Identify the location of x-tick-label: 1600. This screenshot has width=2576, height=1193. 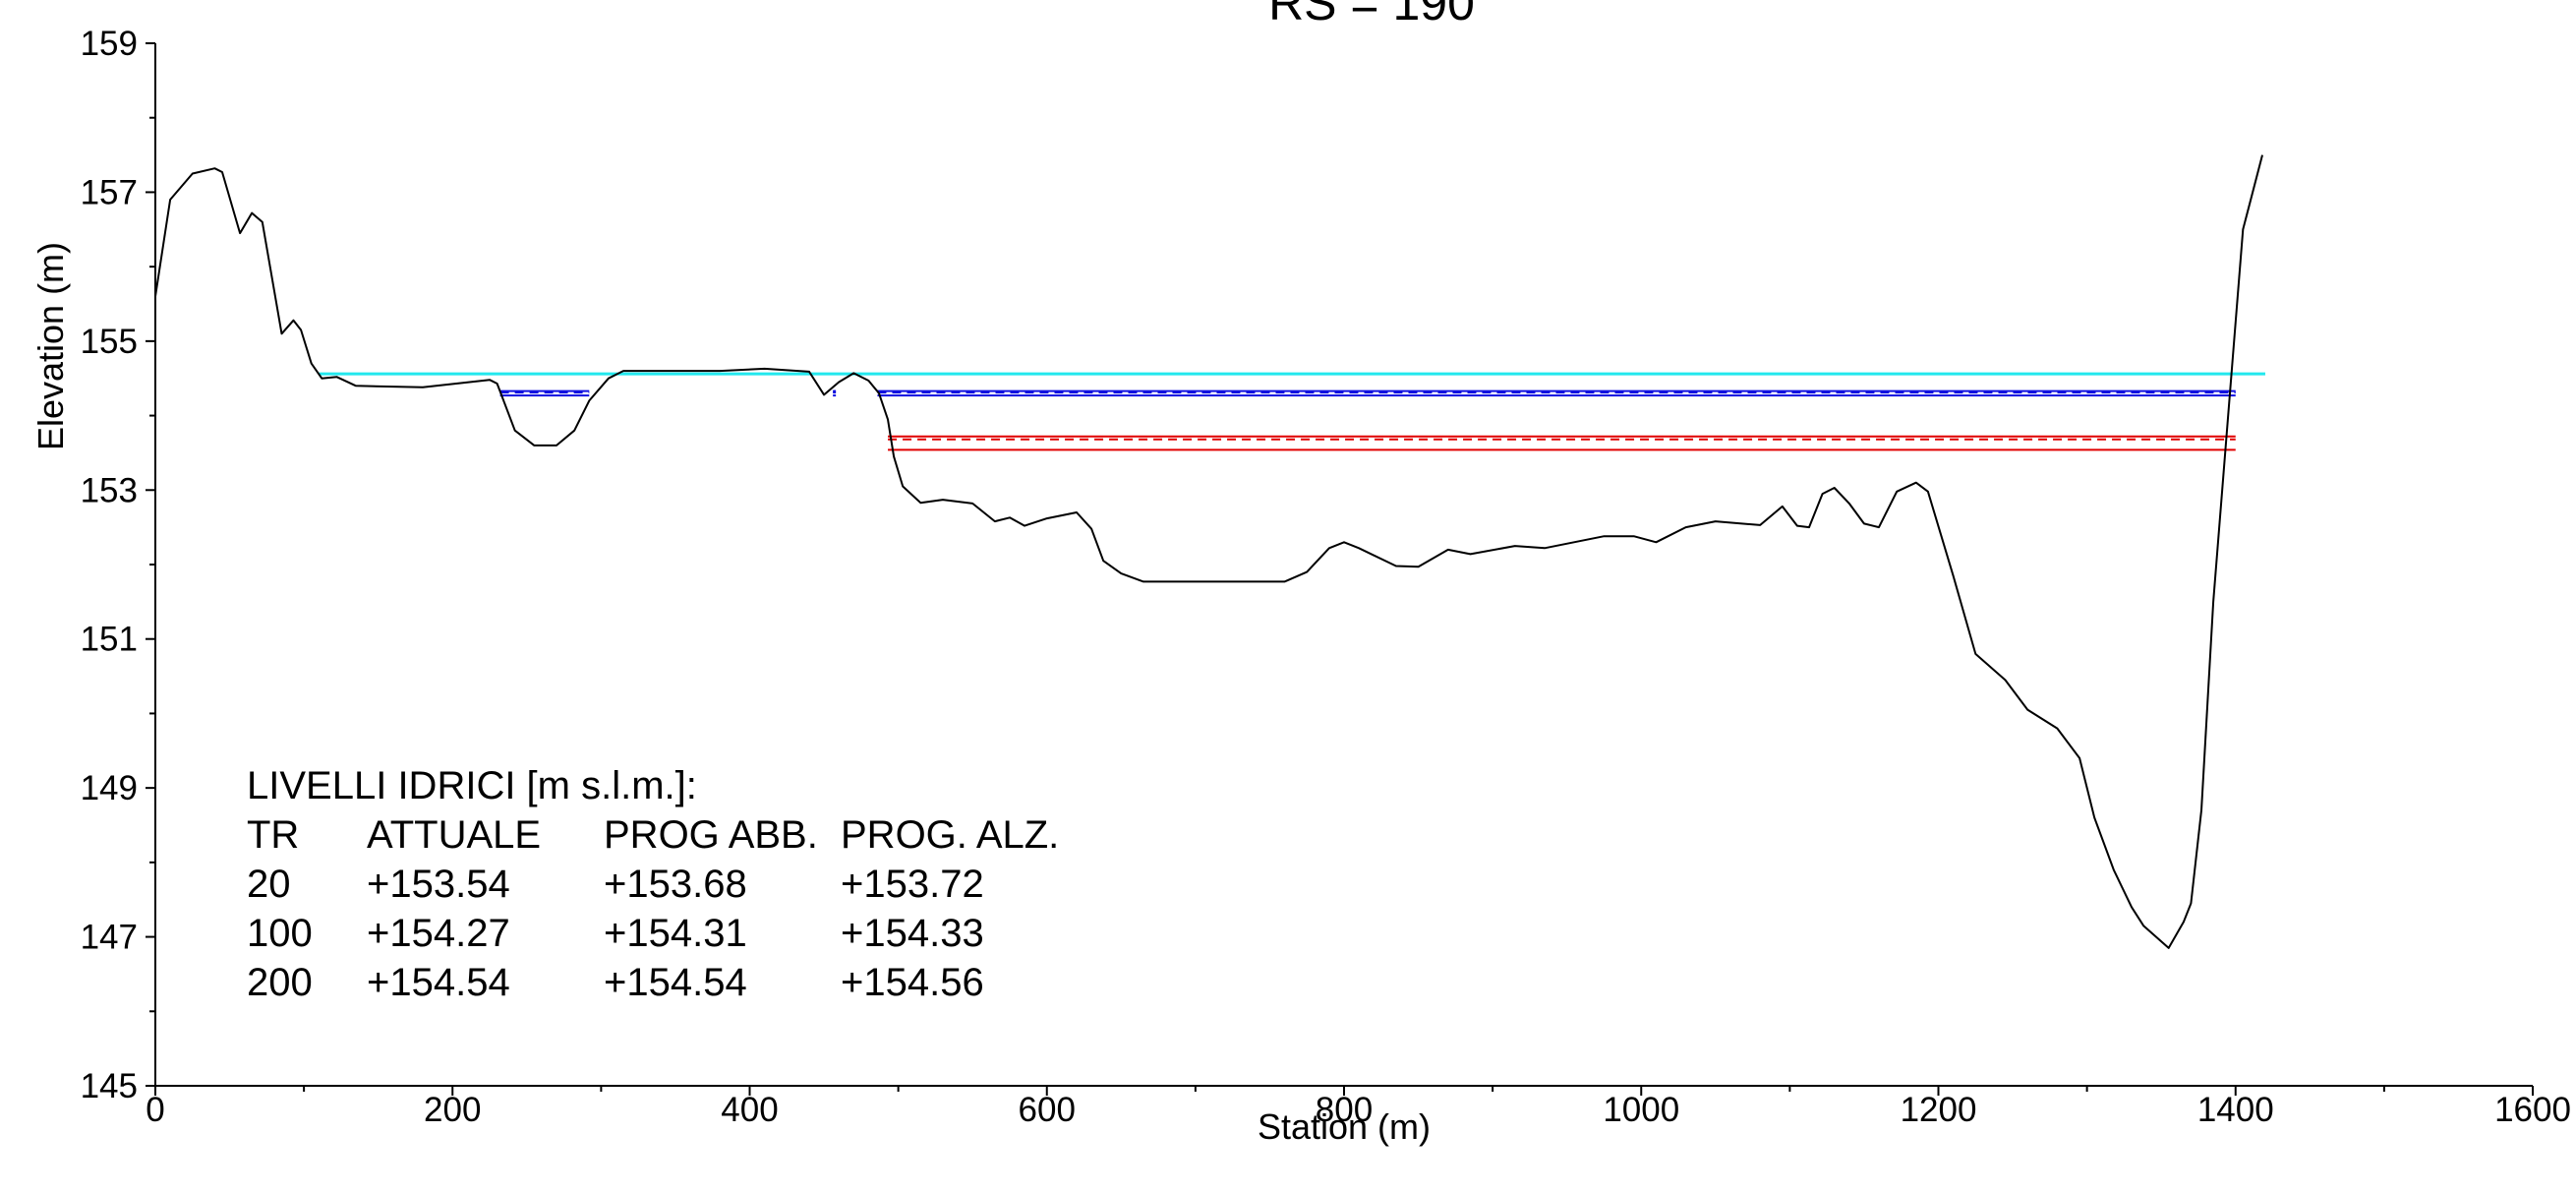
(2532, 1110).